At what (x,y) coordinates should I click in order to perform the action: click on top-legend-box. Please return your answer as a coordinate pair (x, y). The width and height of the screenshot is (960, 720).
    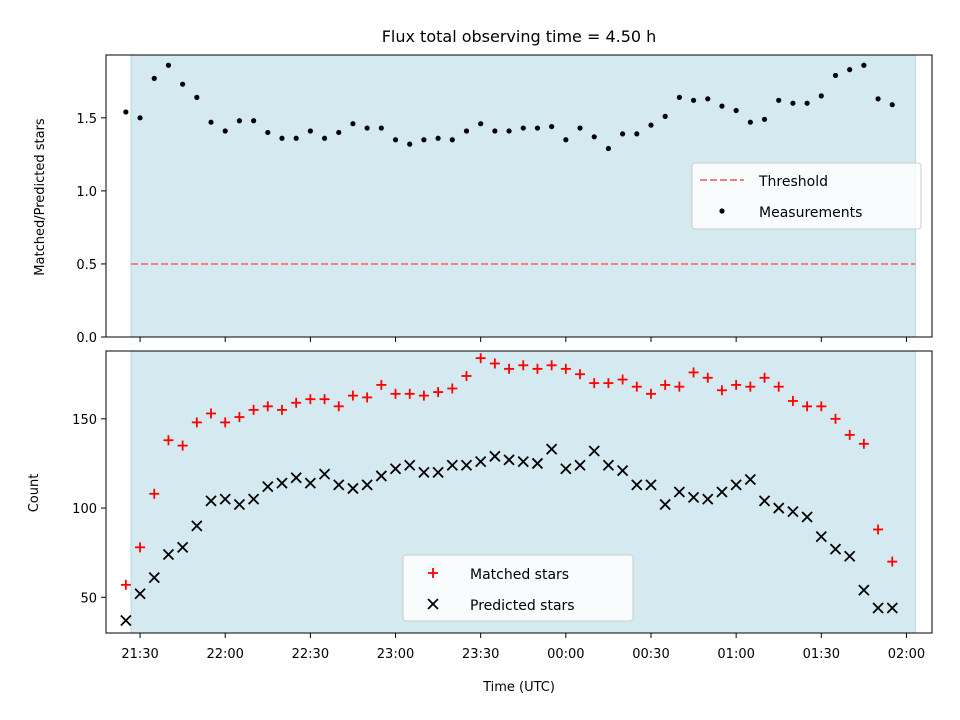
    Looking at the image, I should click on (806, 196).